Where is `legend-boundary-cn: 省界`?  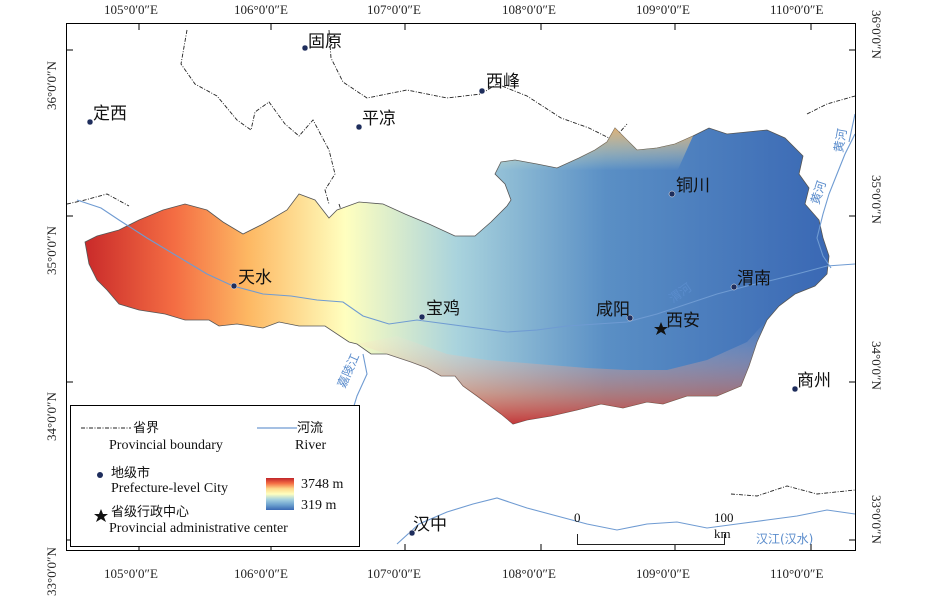 legend-boundary-cn: 省界 is located at coordinates (146, 428).